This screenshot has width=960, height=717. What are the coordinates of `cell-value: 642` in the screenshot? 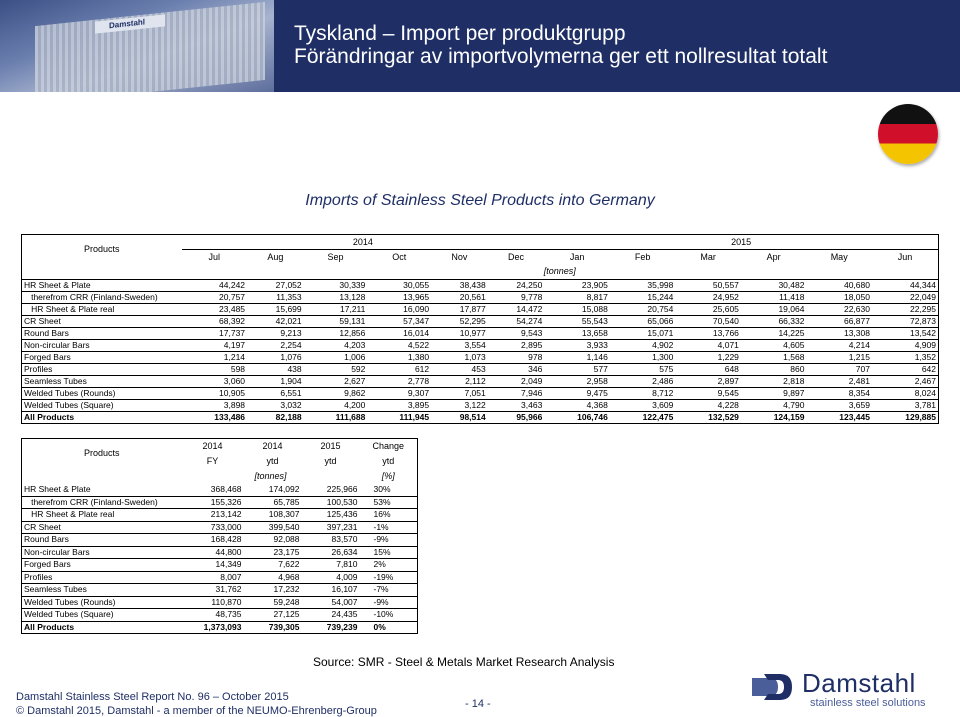 It's located at (905, 369).